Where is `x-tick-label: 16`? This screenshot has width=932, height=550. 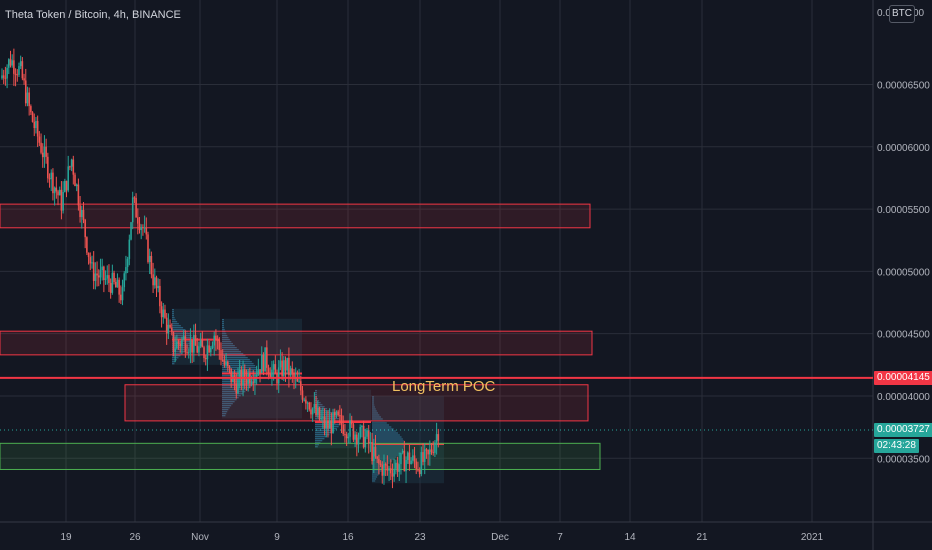
x-tick-label: 16 is located at coordinates (348, 537).